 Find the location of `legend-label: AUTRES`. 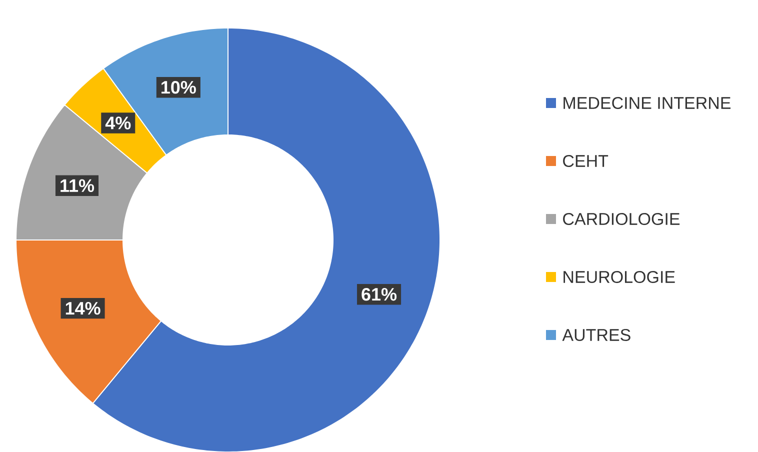

legend-label: AUTRES is located at coordinates (596, 335).